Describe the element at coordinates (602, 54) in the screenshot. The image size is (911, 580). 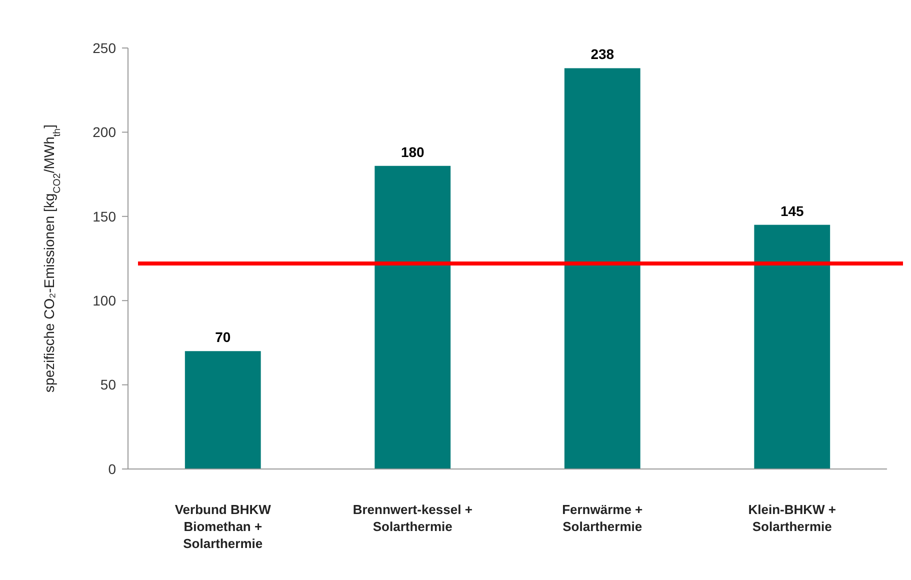
I see `data-label: 238` at that location.